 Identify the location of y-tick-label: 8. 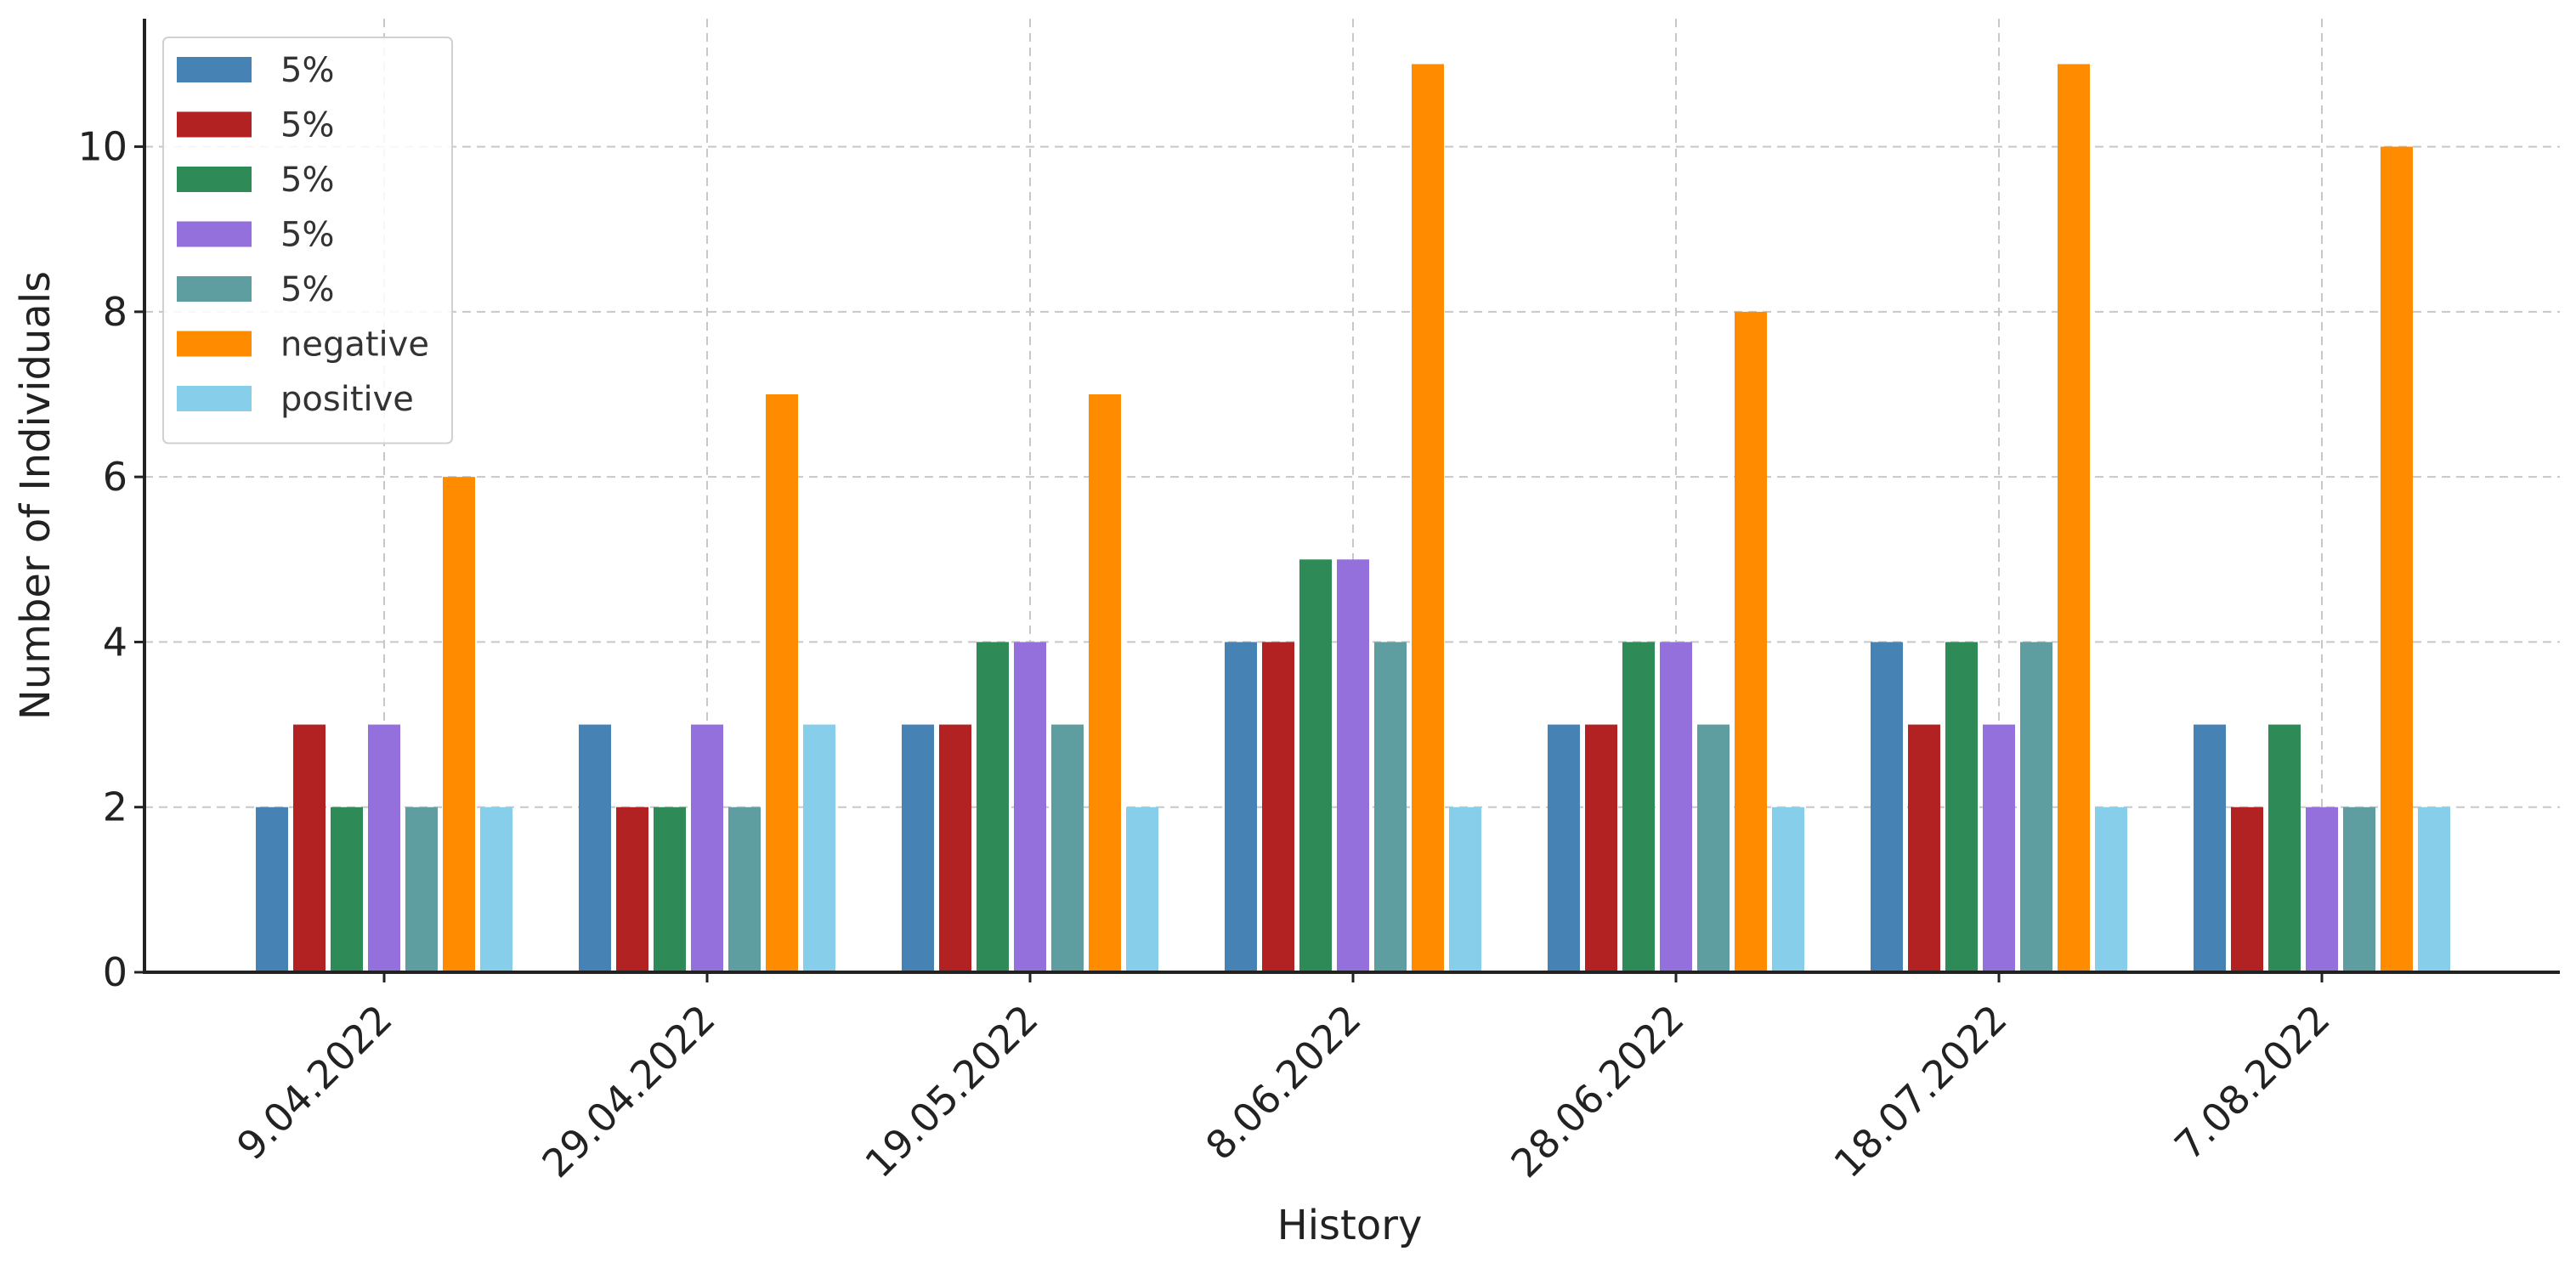
(115, 312).